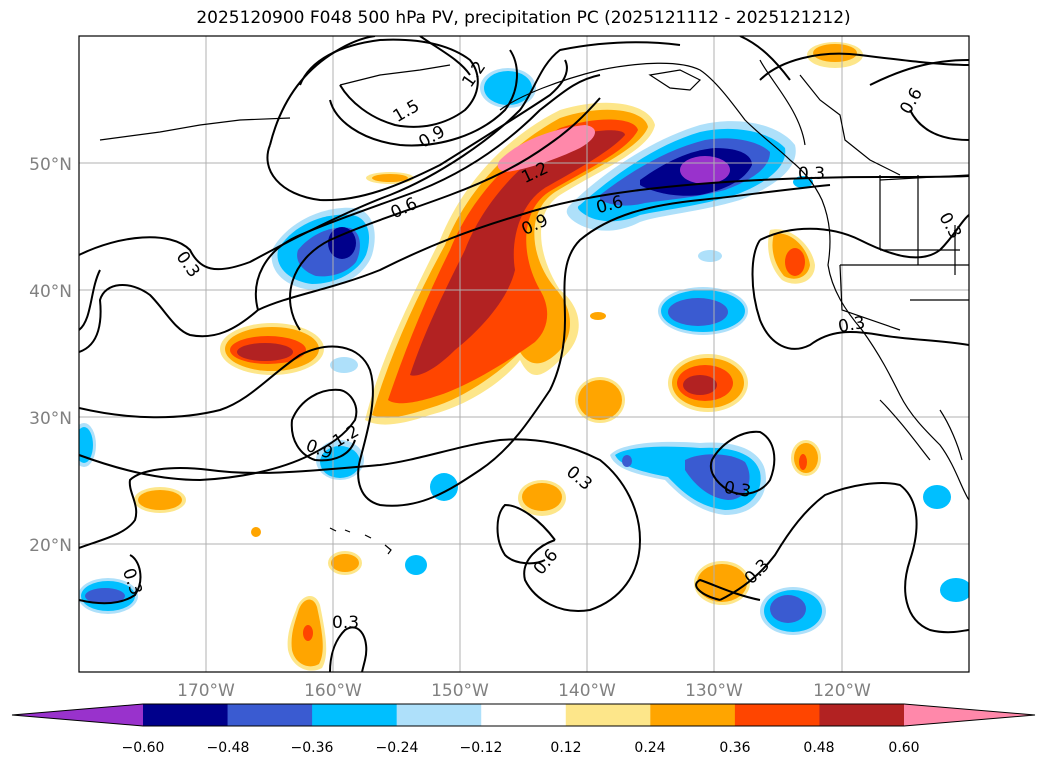 Image resolution: width=1047 pixels, height=765 pixels. What do you see at coordinates (50, 355) in the screenshot?
I see `lat-labels: 50°N 40°N 30°N 20°N` at bounding box center [50, 355].